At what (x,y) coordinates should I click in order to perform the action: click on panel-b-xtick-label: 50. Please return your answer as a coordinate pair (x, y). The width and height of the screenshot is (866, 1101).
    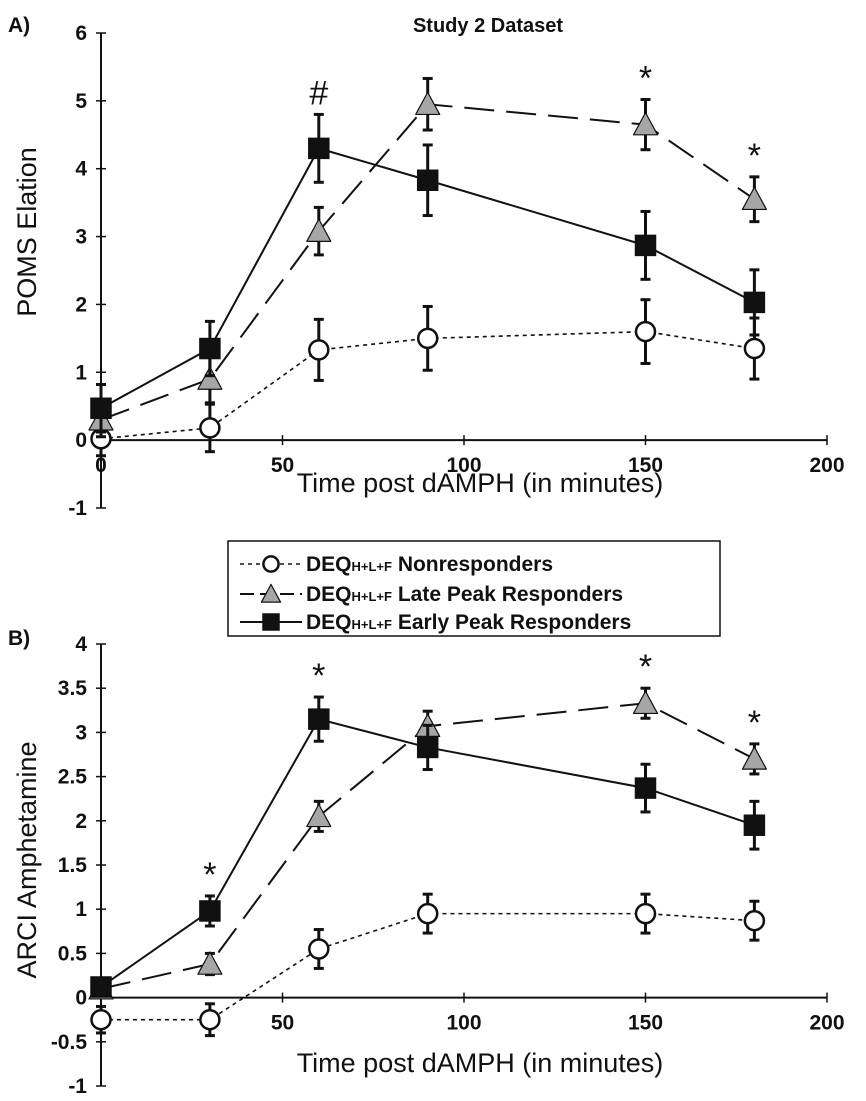
    Looking at the image, I should click on (282, 1023).